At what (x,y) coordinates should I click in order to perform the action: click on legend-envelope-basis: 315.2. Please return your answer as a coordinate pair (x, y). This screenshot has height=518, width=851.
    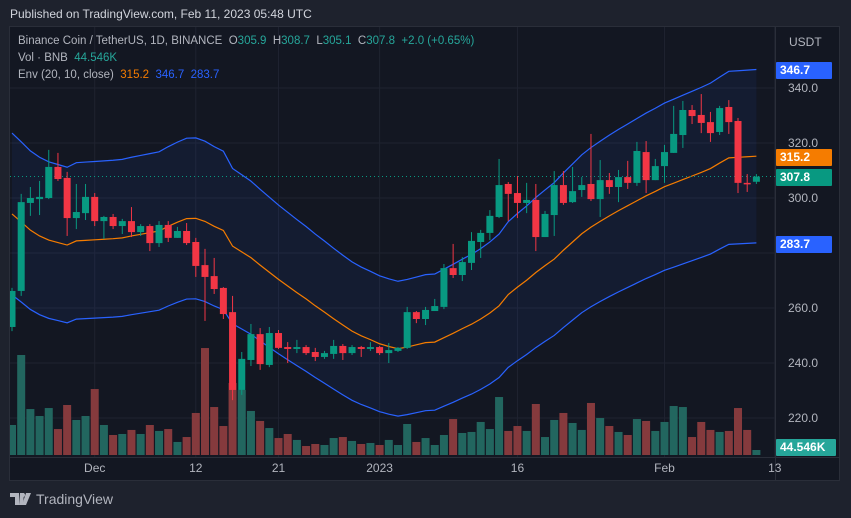
    Looking at the image, I should click on (135, 75).